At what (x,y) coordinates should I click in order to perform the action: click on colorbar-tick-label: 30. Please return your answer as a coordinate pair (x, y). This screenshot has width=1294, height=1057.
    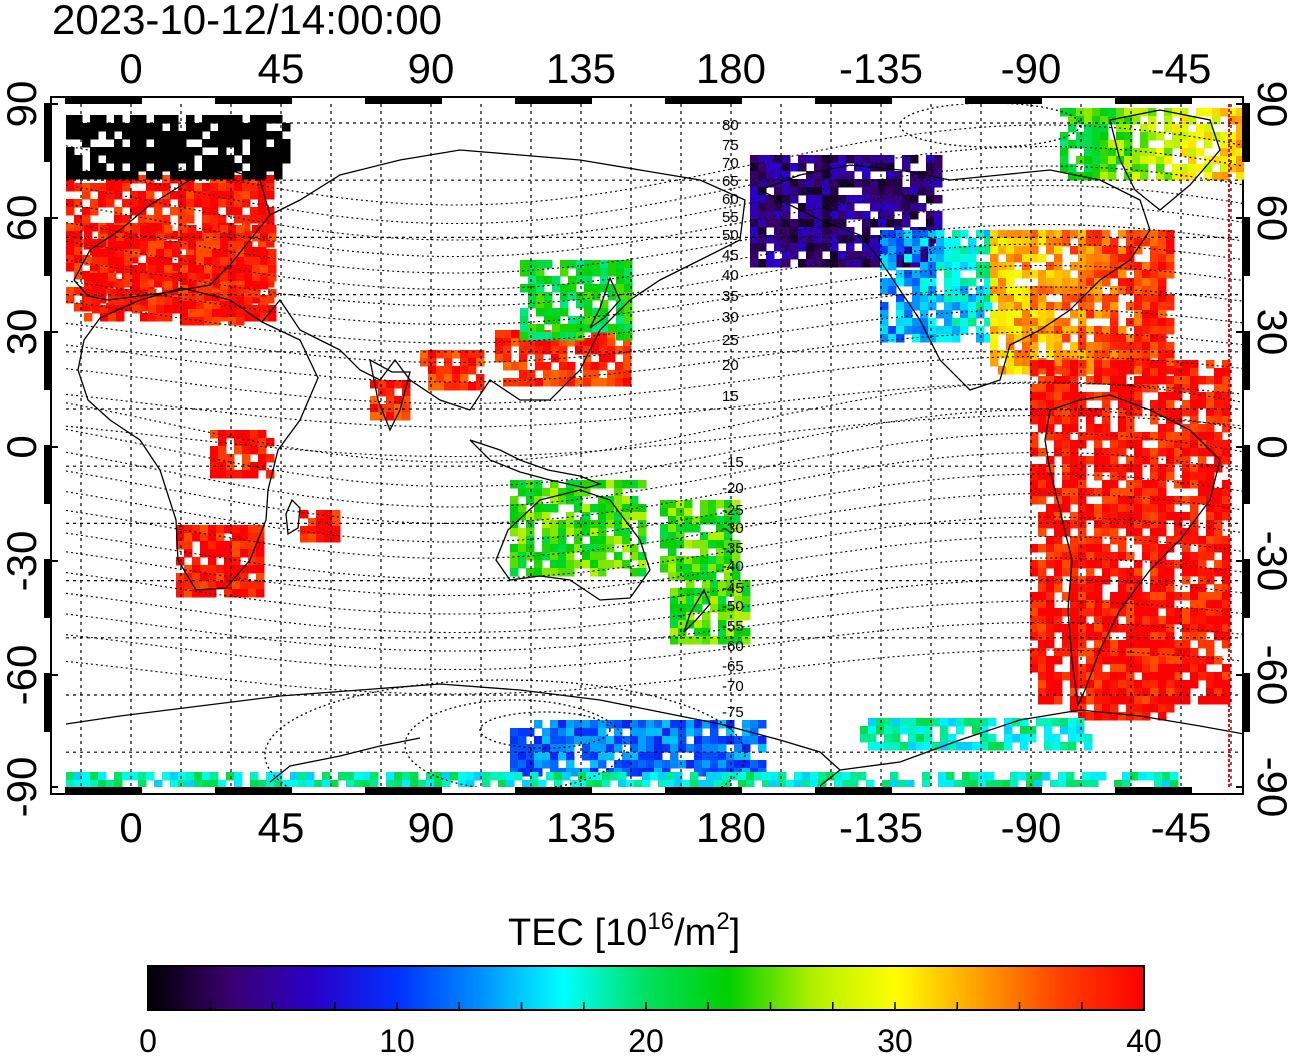
    Looking at the image, I should click on (895, 1040).